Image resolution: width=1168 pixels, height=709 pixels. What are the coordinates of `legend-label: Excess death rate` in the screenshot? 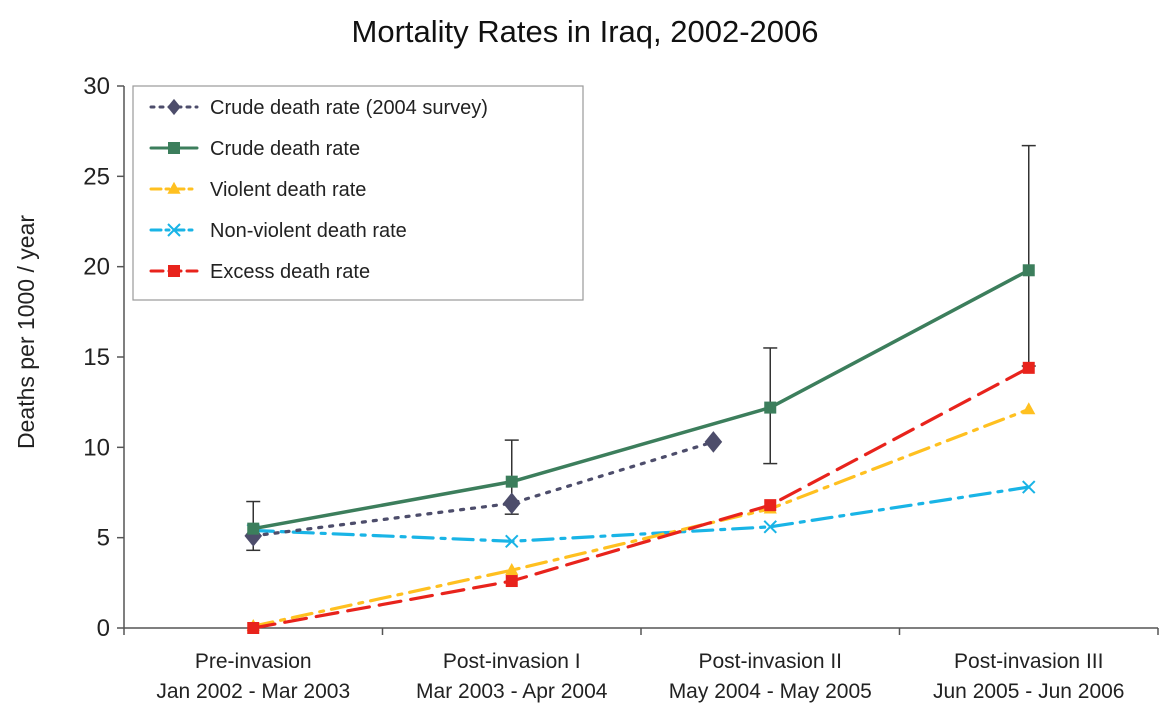 It's located at (290, 272).